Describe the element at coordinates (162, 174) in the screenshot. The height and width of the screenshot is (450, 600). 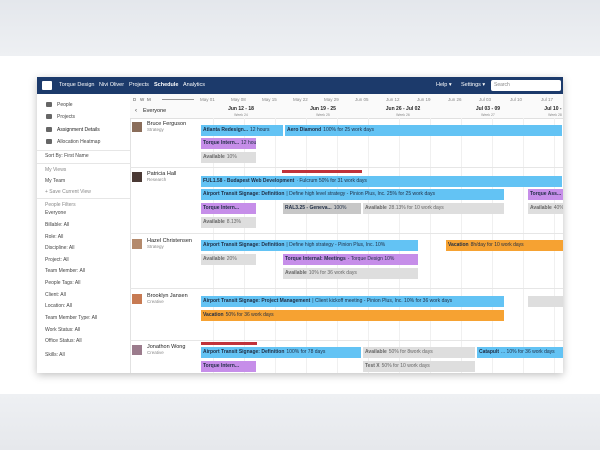
I see `person-name: Patricia Hall` at that location.